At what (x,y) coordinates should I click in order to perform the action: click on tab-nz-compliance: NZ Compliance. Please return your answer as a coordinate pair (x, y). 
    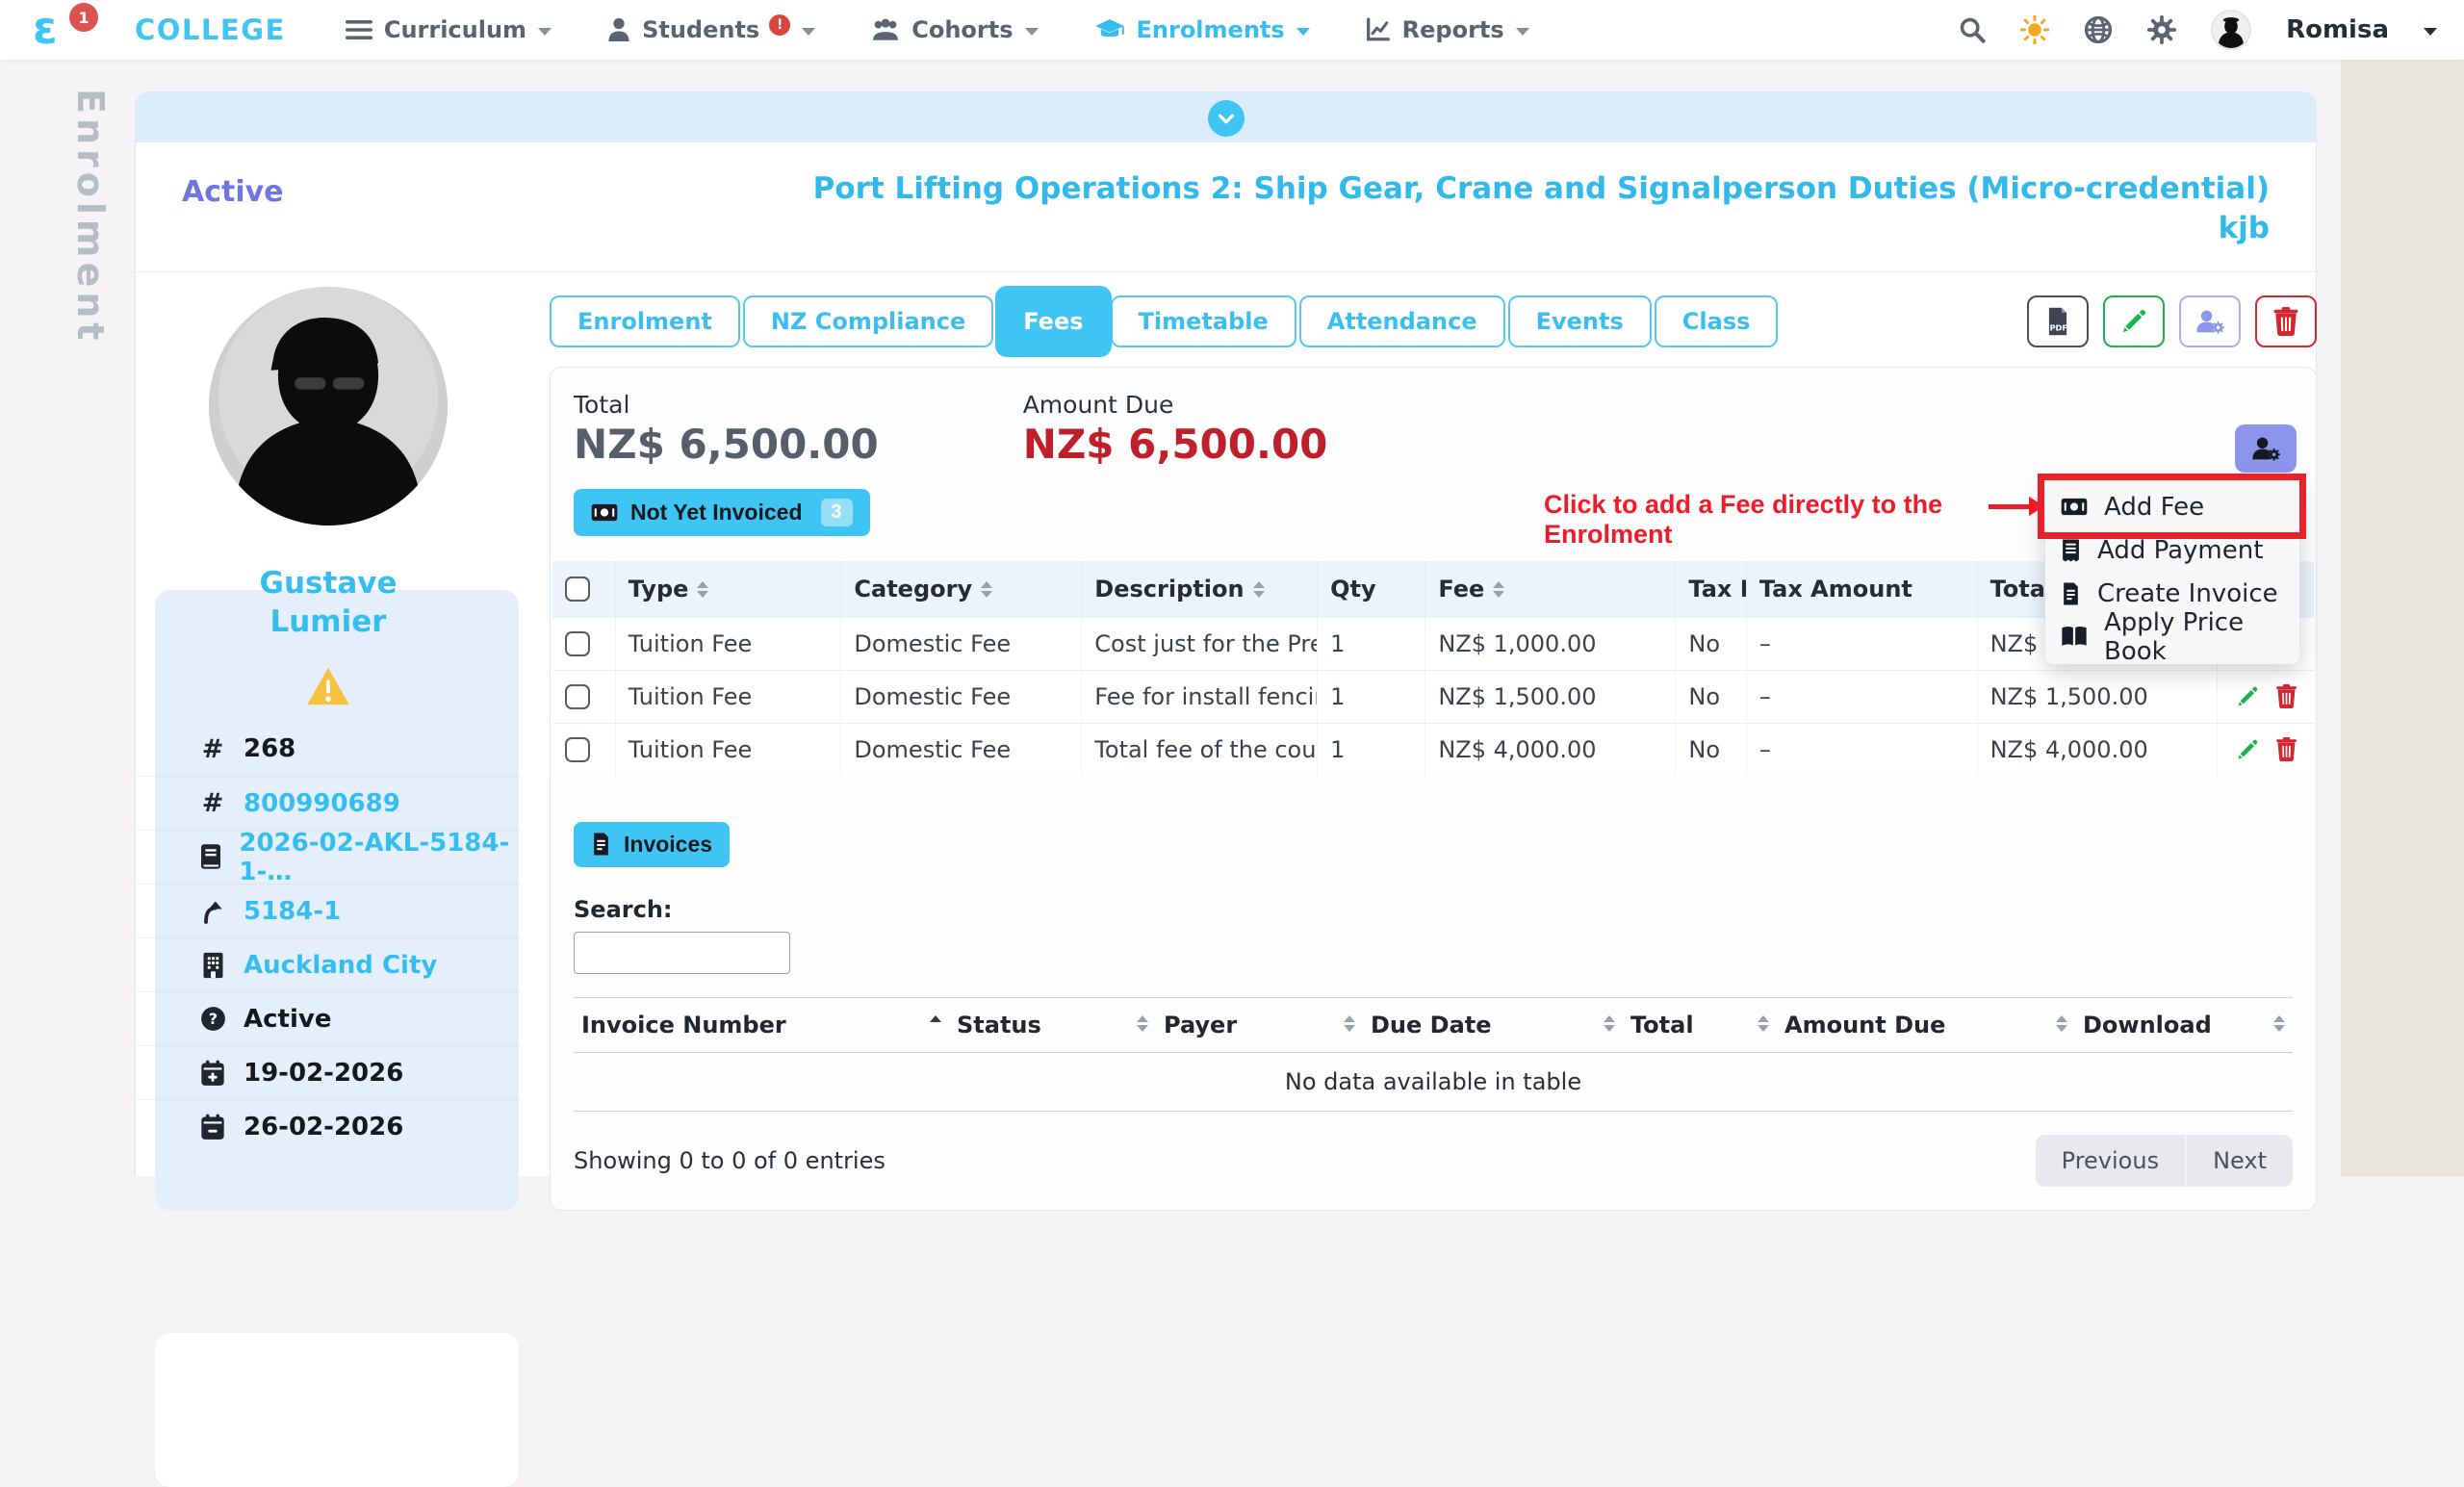
    Looking at the image, I should click on (868, 321).